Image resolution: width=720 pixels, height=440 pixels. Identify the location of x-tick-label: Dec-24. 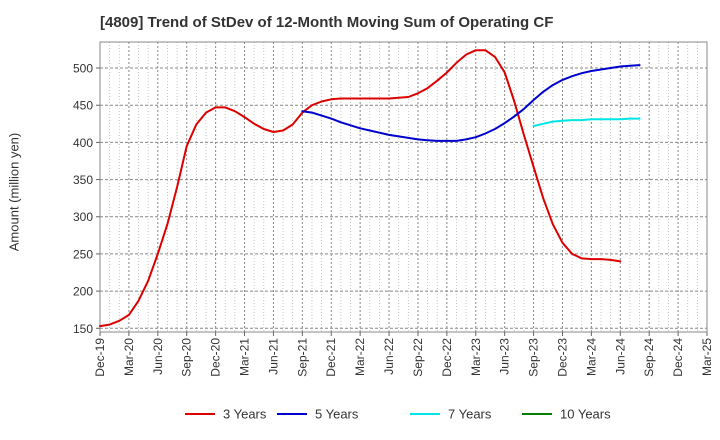
(678, 357).